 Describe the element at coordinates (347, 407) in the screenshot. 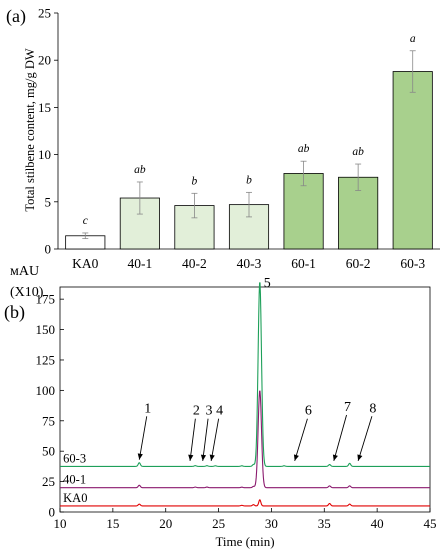

I see `peak-number-label: 7` at that location.